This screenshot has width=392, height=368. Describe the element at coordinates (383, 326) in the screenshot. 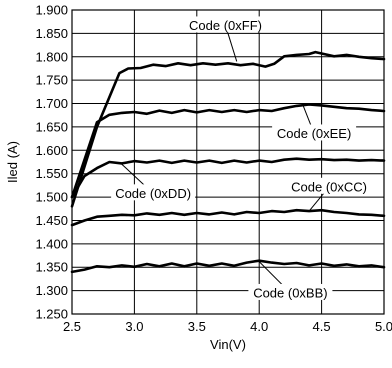

I see `x-tick-label: 5.0` at that location.